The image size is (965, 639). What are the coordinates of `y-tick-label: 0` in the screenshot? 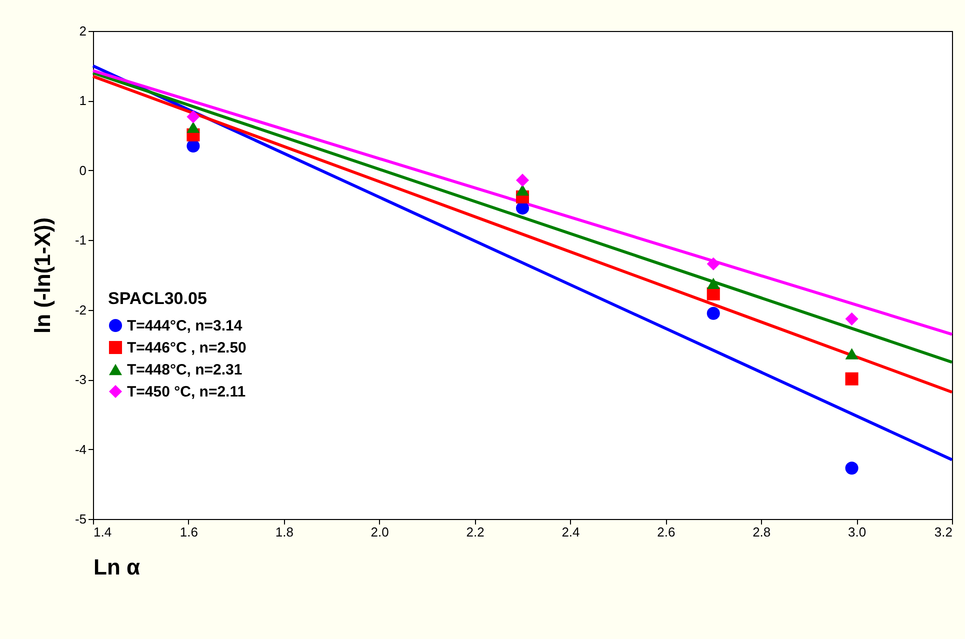 It's located at (82, 170).